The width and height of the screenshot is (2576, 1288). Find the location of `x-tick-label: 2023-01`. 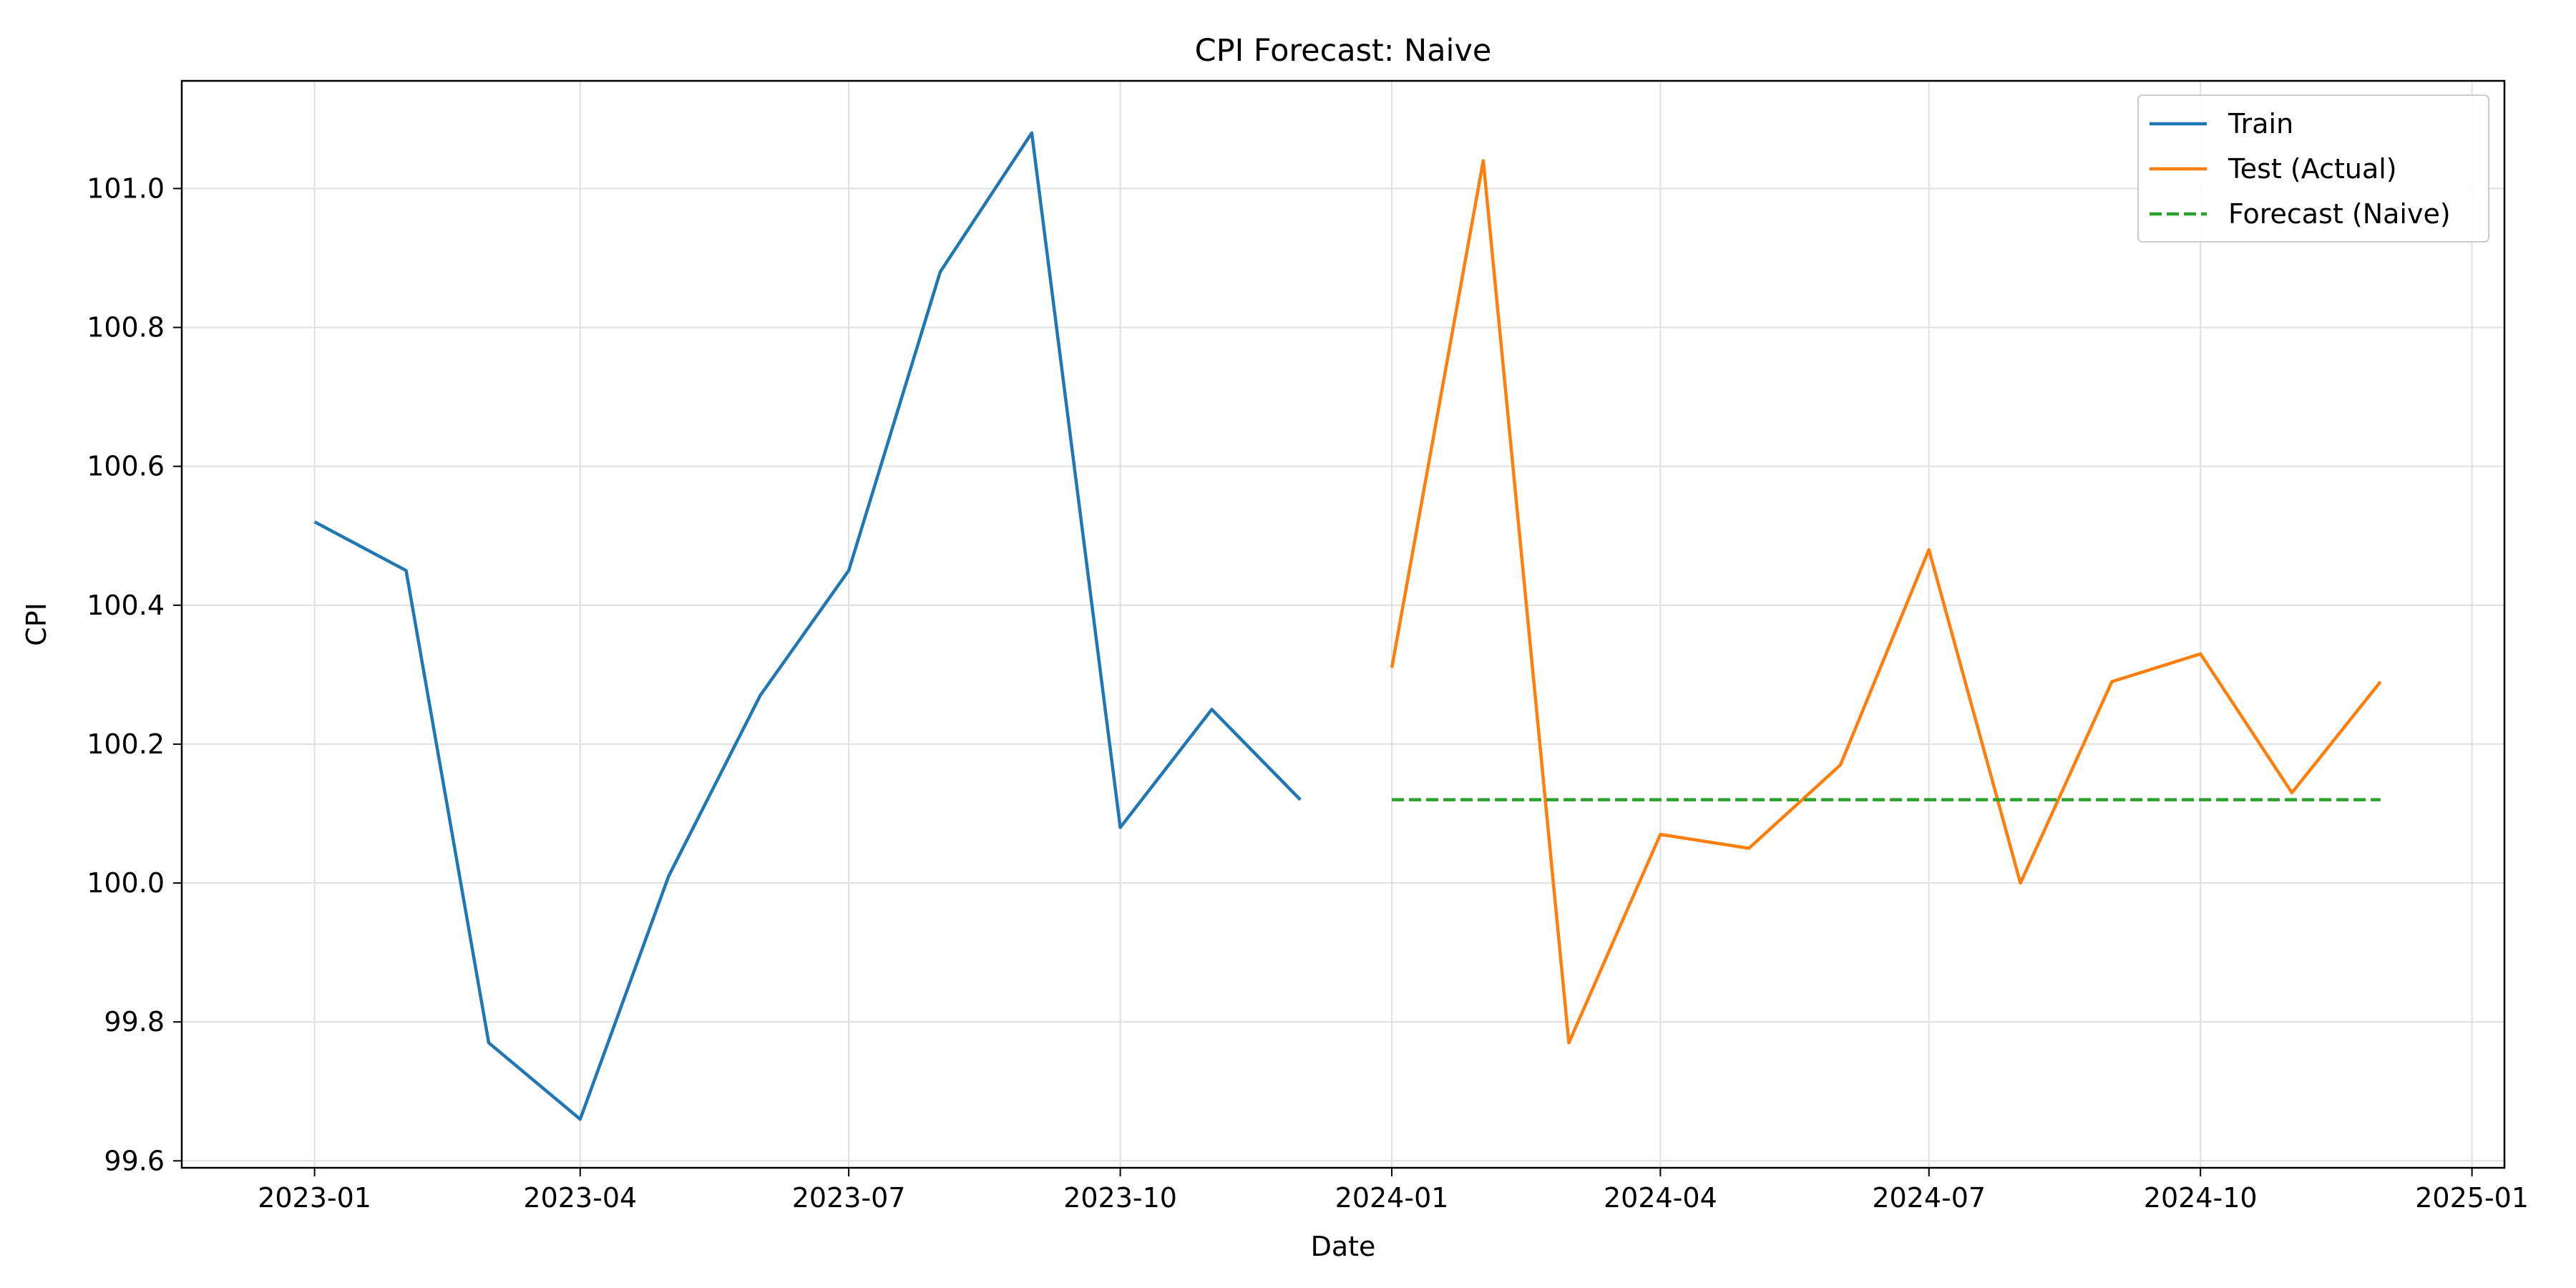

x-tick-label: 2023-01 is located at coordinates (314, 1198).